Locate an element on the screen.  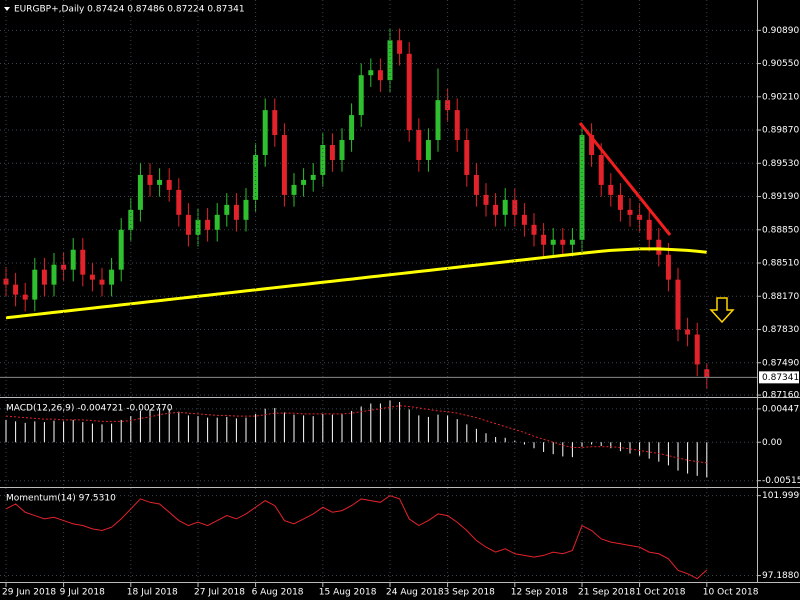
menu-icon is located at coordinates (7, 9).